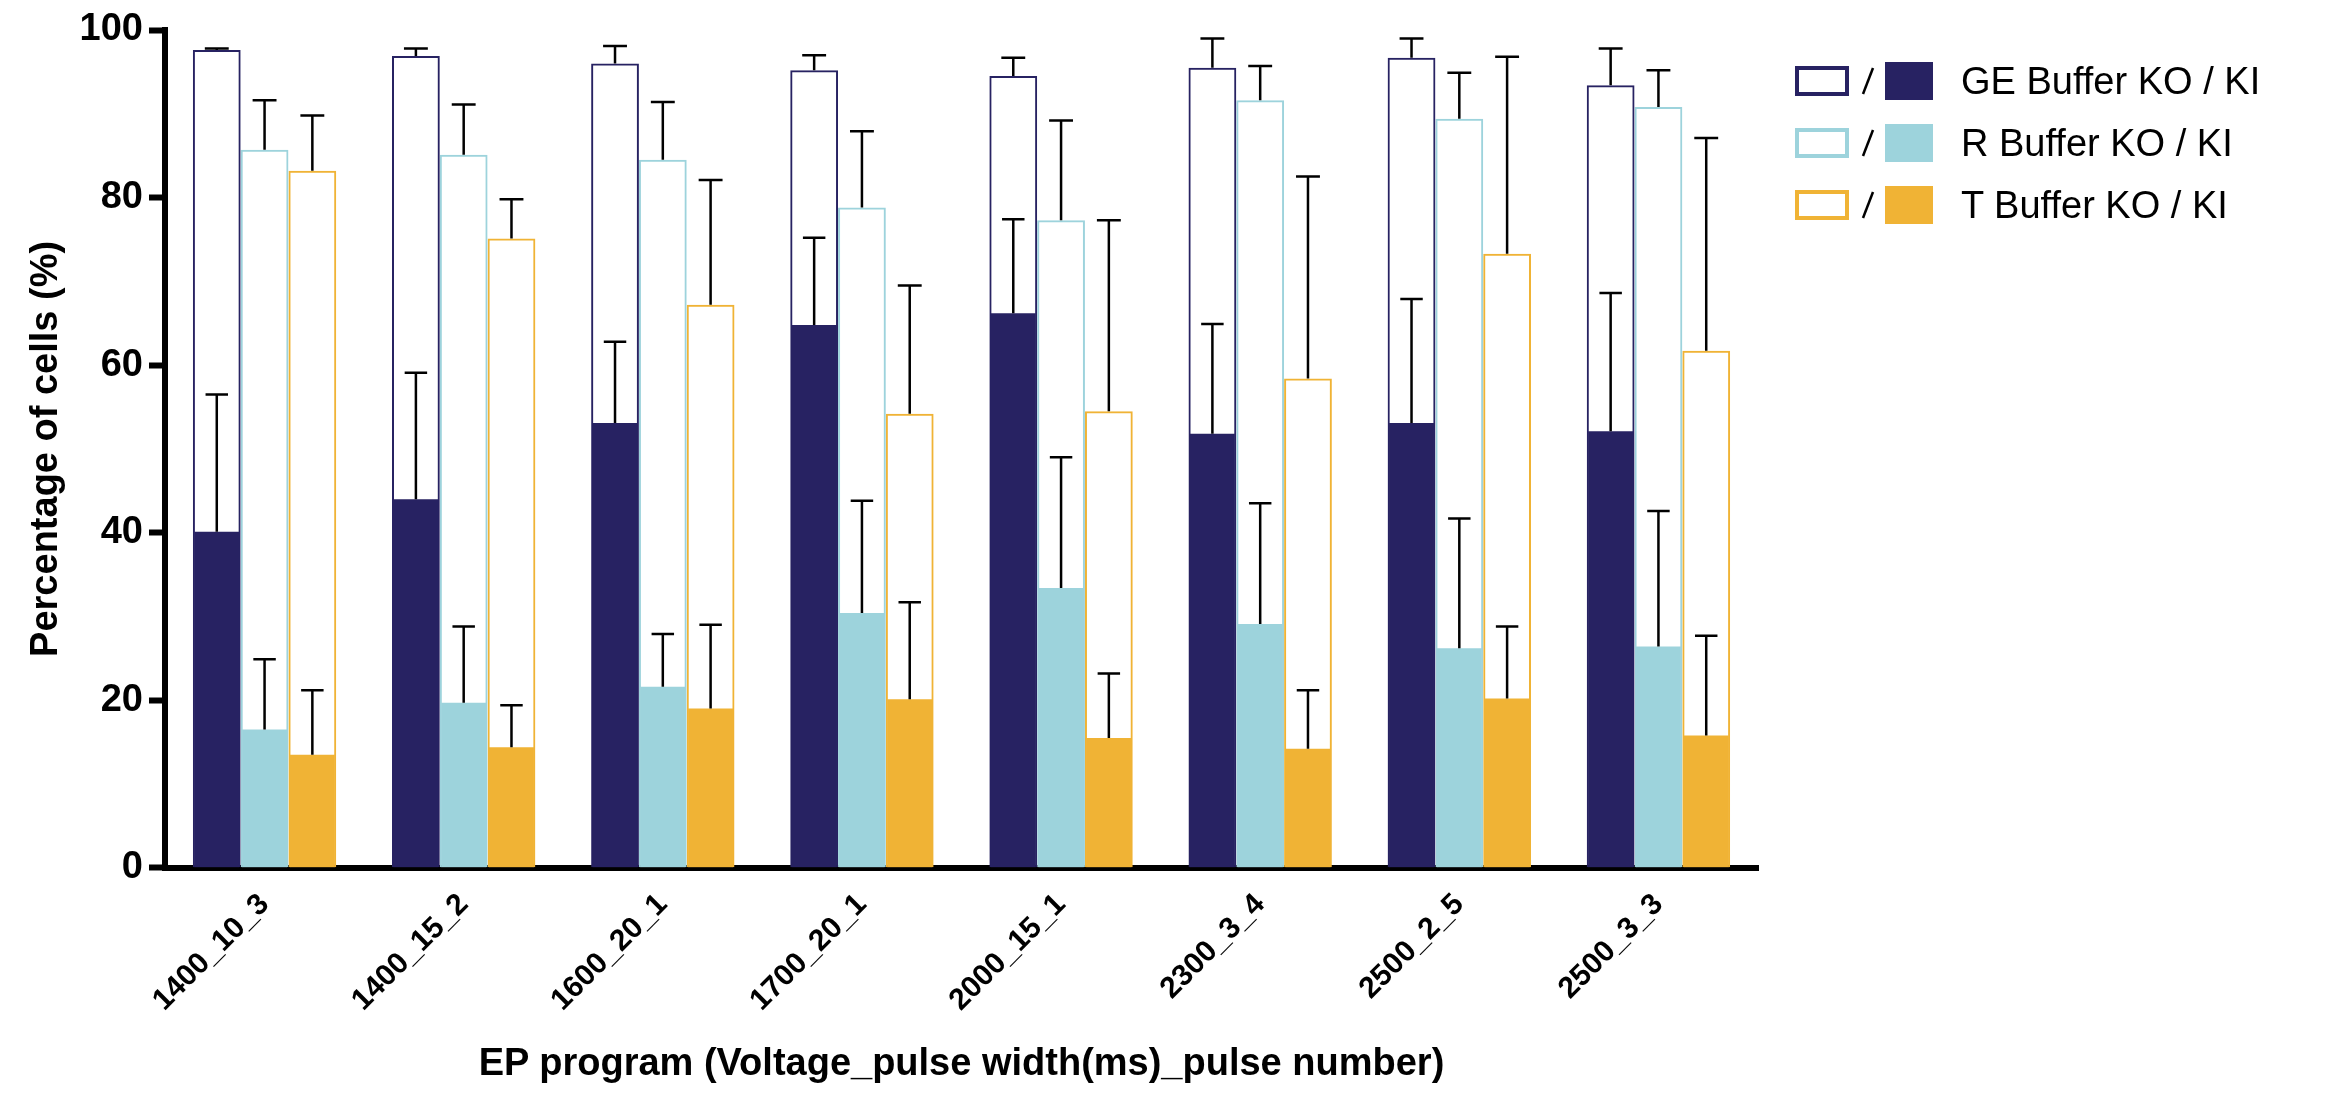  Describe the element at coordinates (961, 1061) in the screenshot. I see `x-axis-title: EP program (Voltage_pulse width(ms)_pulse number)` at that location.